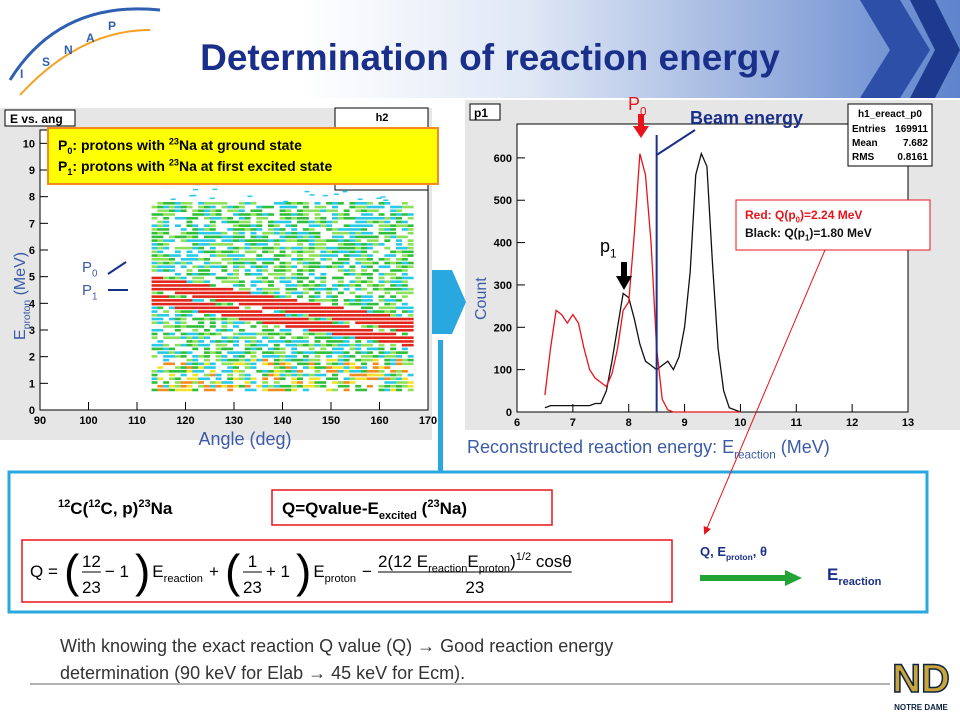  Describe the element at coordinates (252, 587) in the screenshot. I see `denominator: 23` at that location.